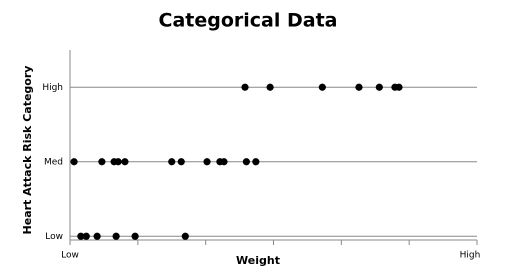  What do you see at coordinates (27, 150) in the screenshot?
I see `y-axis-label: Heart Attack Risk Category` at bounding box center [27, 150].